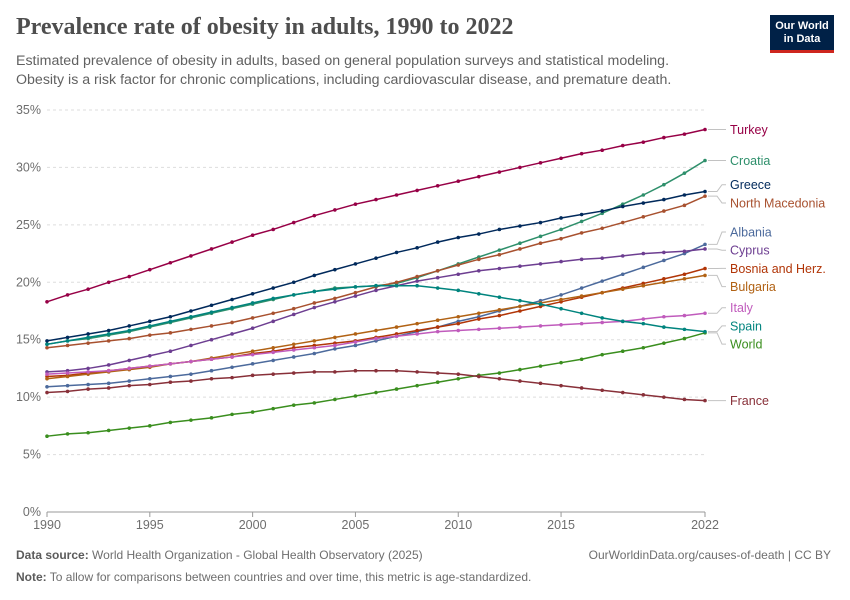 The image size is (850, 600). What do you see at coordinates (746, 345) in the screenshot?
I see `legend-label-world: World` at bounding box center [746, 345].